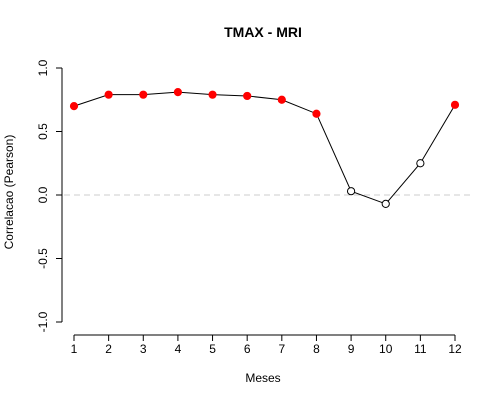  I want to click on y-tick-label: 0.5, so click(43, 131).